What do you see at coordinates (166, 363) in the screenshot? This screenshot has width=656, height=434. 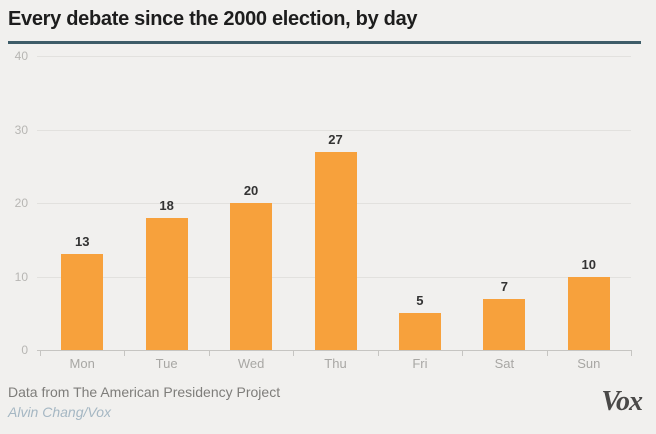 I see `x-axis-category-label: Tue` at bounding box center [166, 363].